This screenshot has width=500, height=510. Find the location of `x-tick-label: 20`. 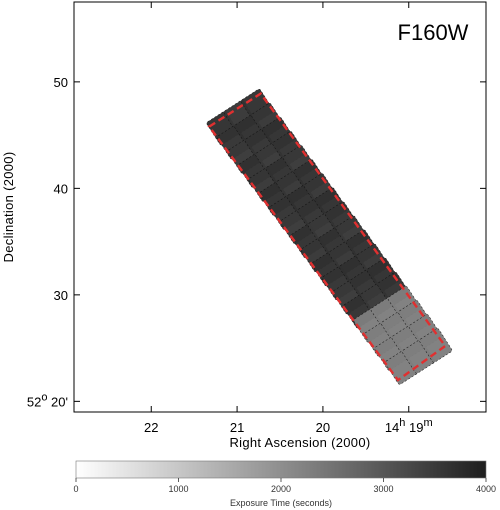

x-tick-label: 20 is located at coordinates (323, 427).